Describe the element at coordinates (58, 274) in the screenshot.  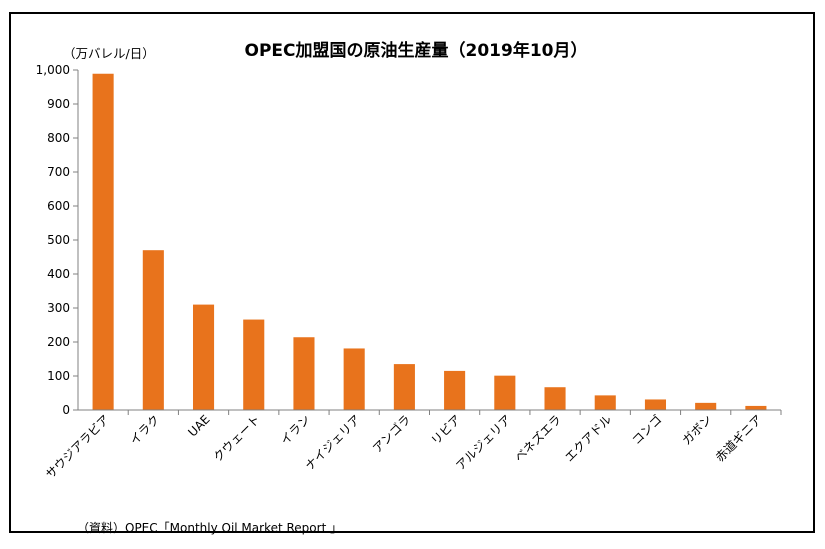
I see `y-tick-label: 400` at that location.